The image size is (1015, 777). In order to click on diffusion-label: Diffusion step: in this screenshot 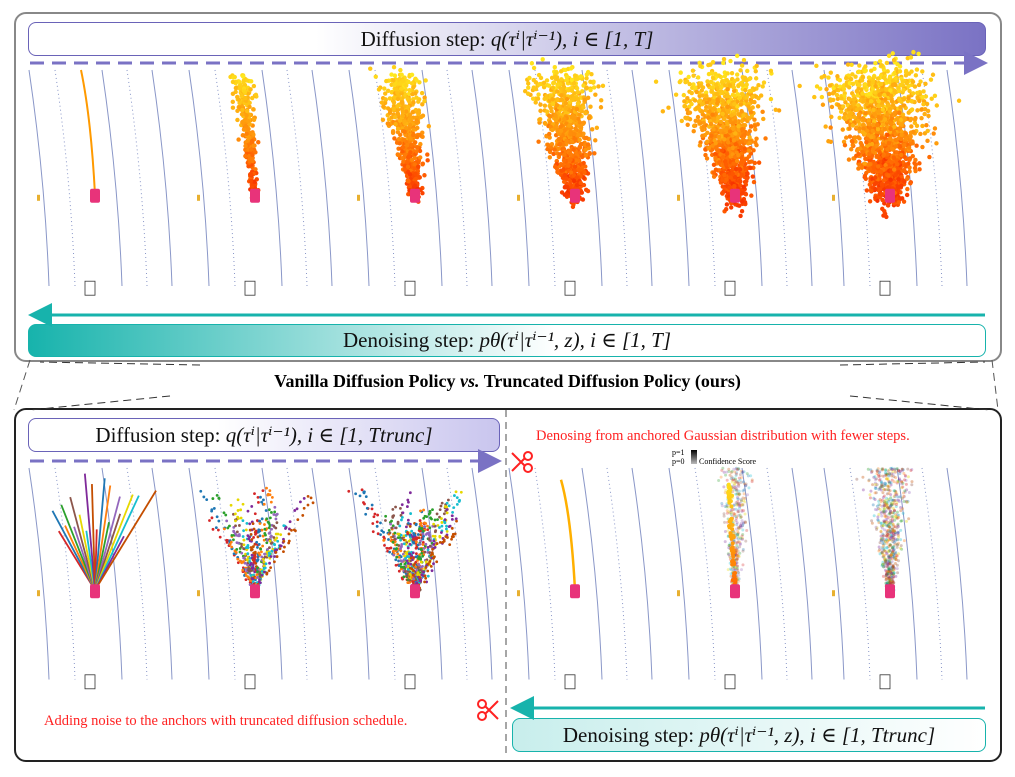, I will do `click(158, 434)`.